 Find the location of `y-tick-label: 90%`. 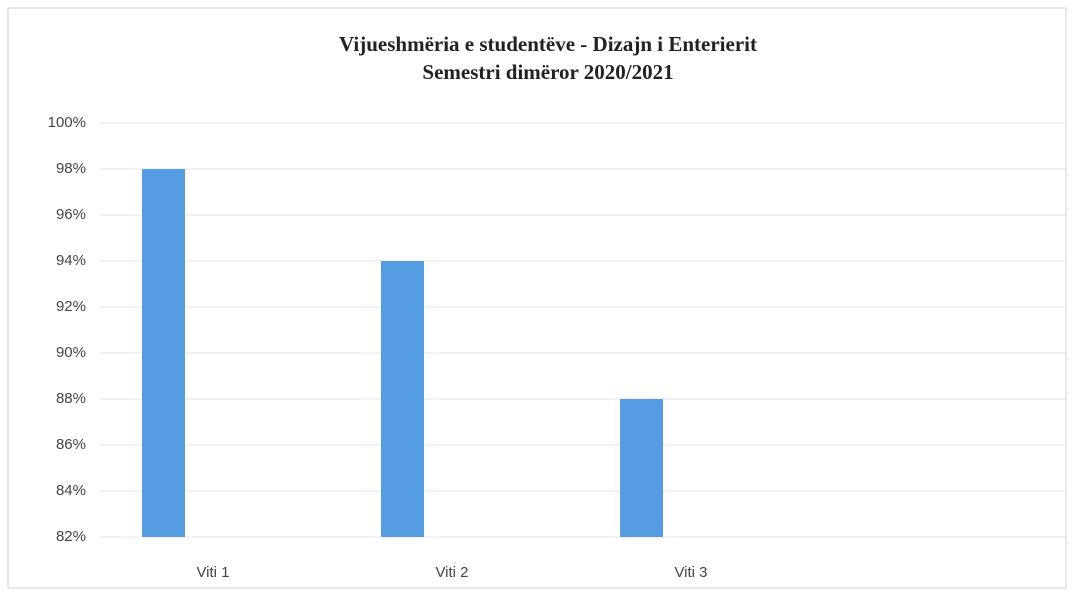

y-tick-label: 90% is located at coordinates (71, 352).